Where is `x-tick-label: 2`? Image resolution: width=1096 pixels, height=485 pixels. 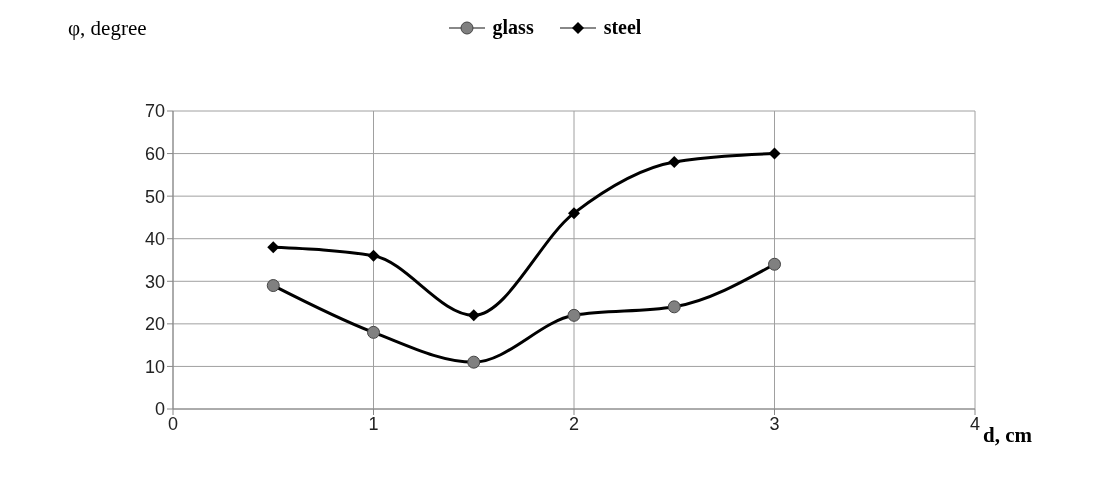
x-tick-label: 2 is located at coordinates (574, 423).